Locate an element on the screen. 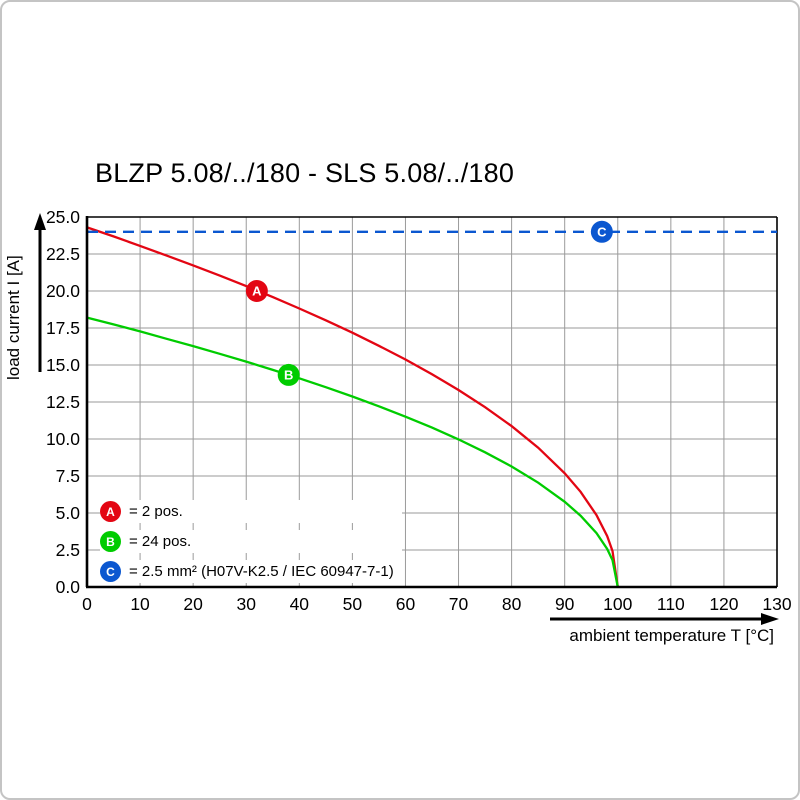  x-tick-label: 70 is located at coordinates (459, 604).